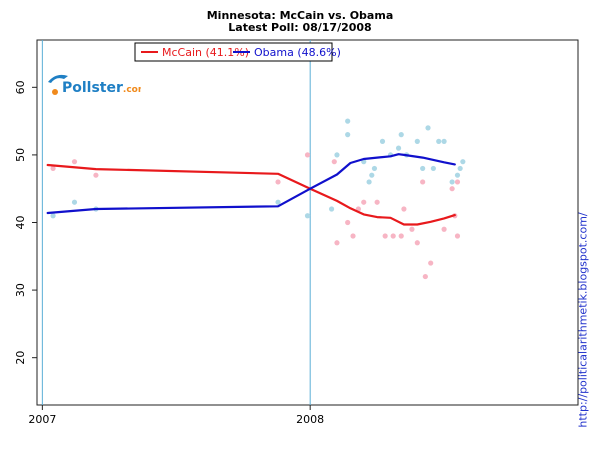  Describe the element at coordinates (20, 358) in the screenshot. I see `y-tick-label: 20` at that location.